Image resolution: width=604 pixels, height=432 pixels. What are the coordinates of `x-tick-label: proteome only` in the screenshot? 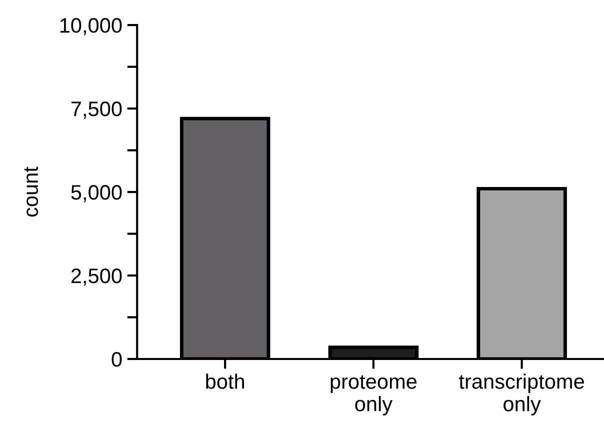 It's located at (373, 395).